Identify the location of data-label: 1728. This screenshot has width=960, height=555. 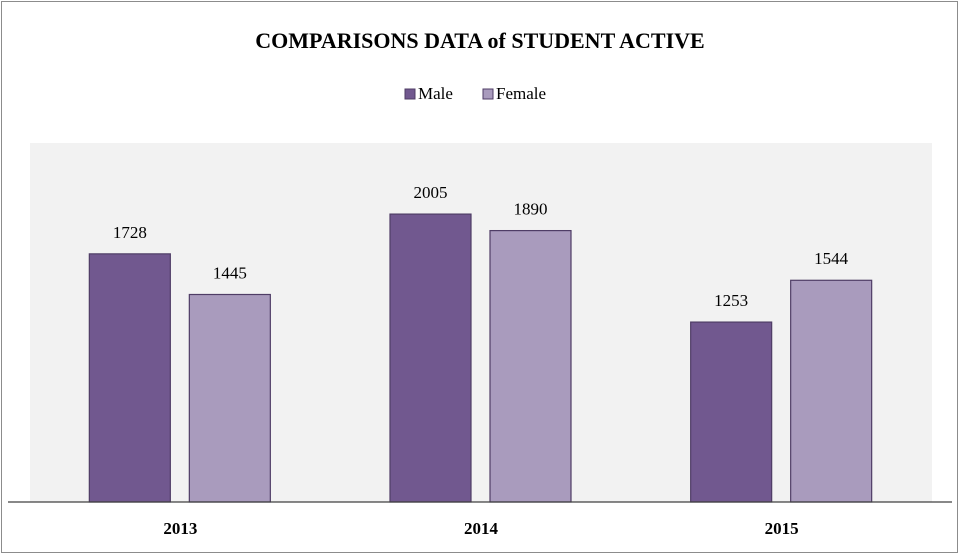
(130, 232).